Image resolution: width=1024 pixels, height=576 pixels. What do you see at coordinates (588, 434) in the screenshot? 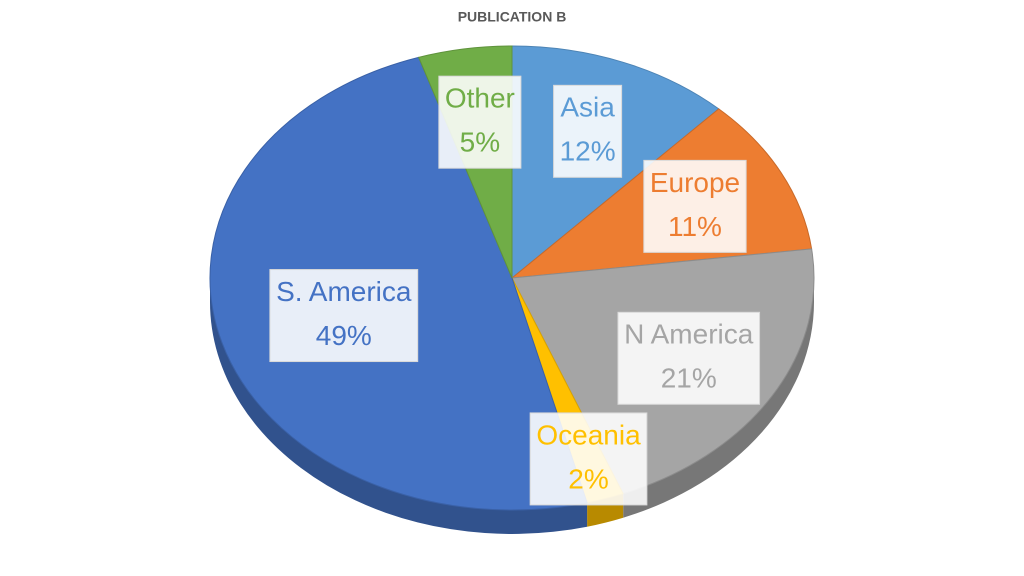
I see `label-category: Oceania` at bounding box center [588, 434].